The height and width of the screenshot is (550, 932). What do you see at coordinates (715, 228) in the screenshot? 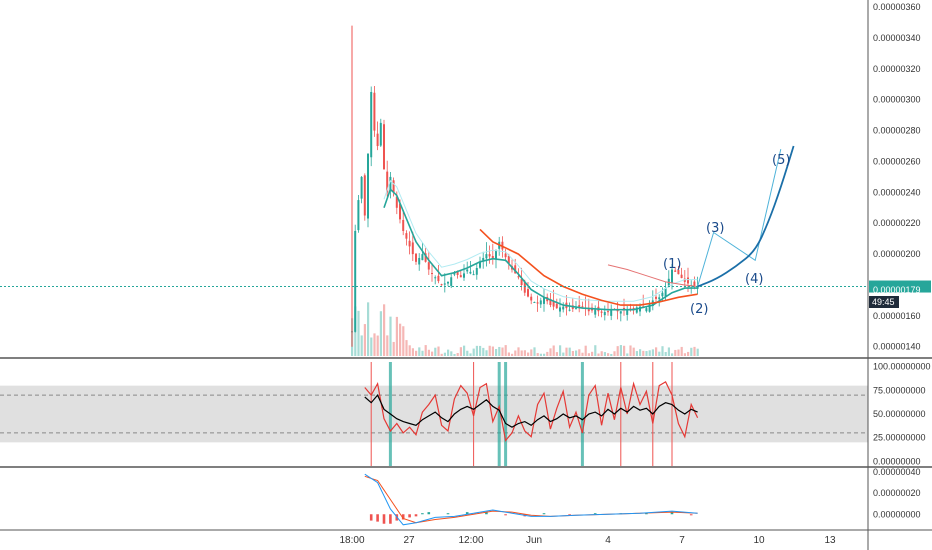
I see `wave-label-3: (3)` at bounding box center [715, 228].